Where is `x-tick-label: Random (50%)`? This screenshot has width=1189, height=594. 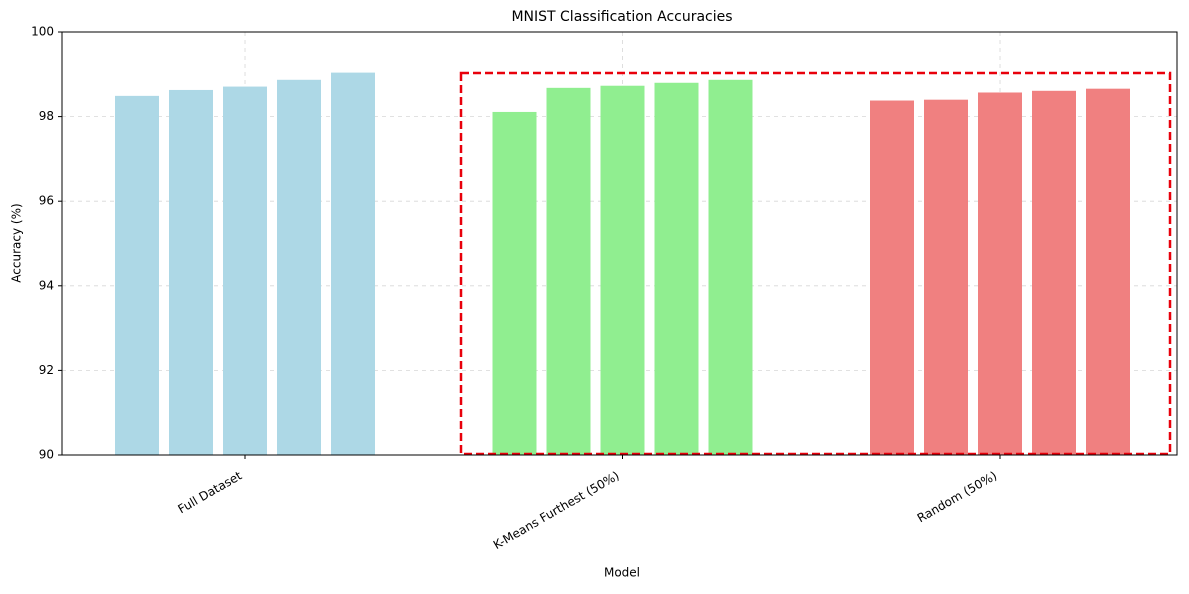 x-tick-label: Random (50%) is located at coordinates (957, 497).